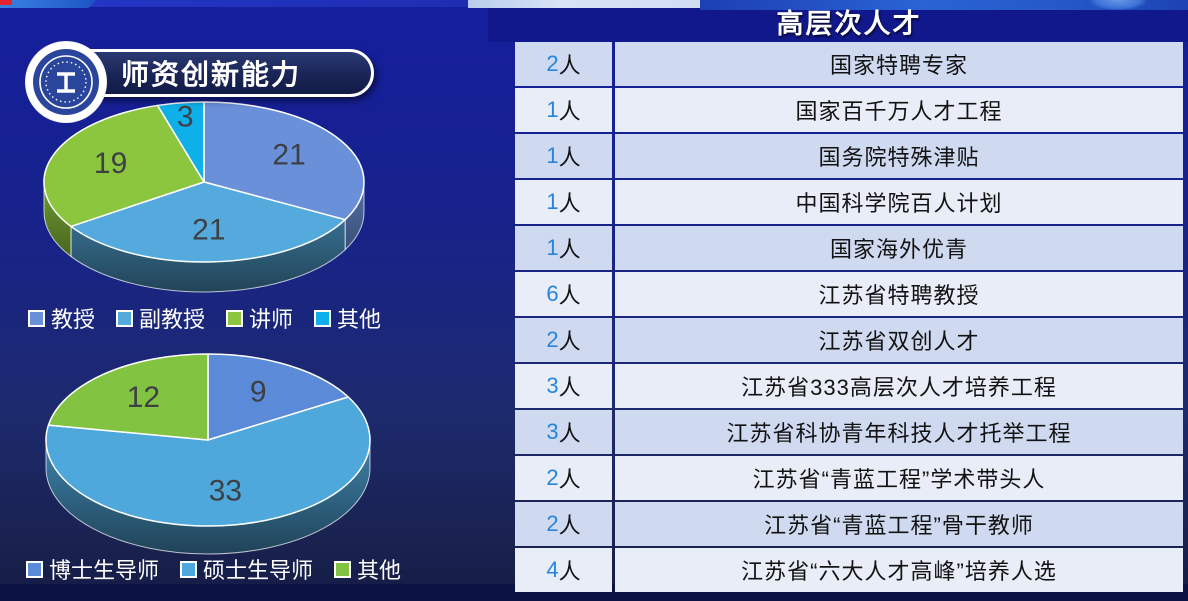 This screenshot has width=1188, height=601. I want to click on talent-name-cell: 国务院特殊津贴, so click(899, 156).